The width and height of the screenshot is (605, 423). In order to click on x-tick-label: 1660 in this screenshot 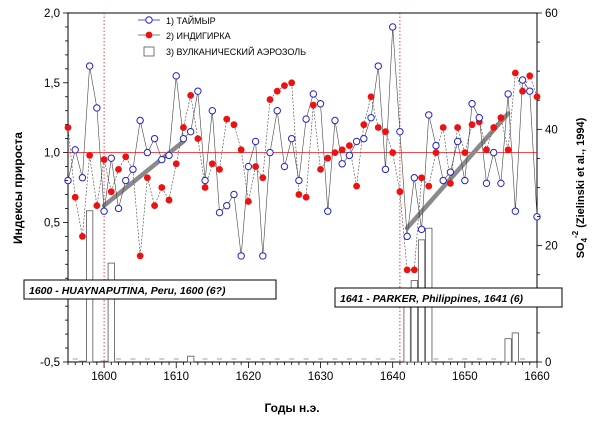, I will do `click(537, 377)`.